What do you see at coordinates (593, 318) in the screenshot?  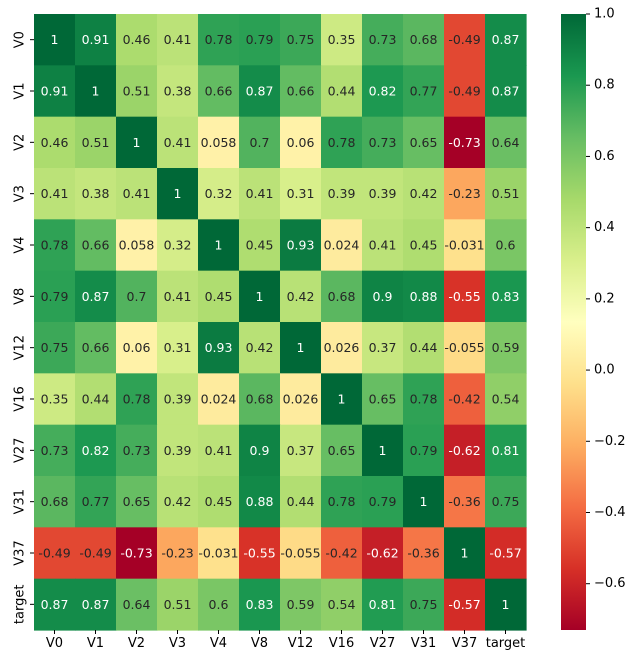 I see `colorbar: −0.6 −0.4 −0.2 0.0 0.2 0.4 0.6 0.8 1.0` at bounding box center [593, 318].